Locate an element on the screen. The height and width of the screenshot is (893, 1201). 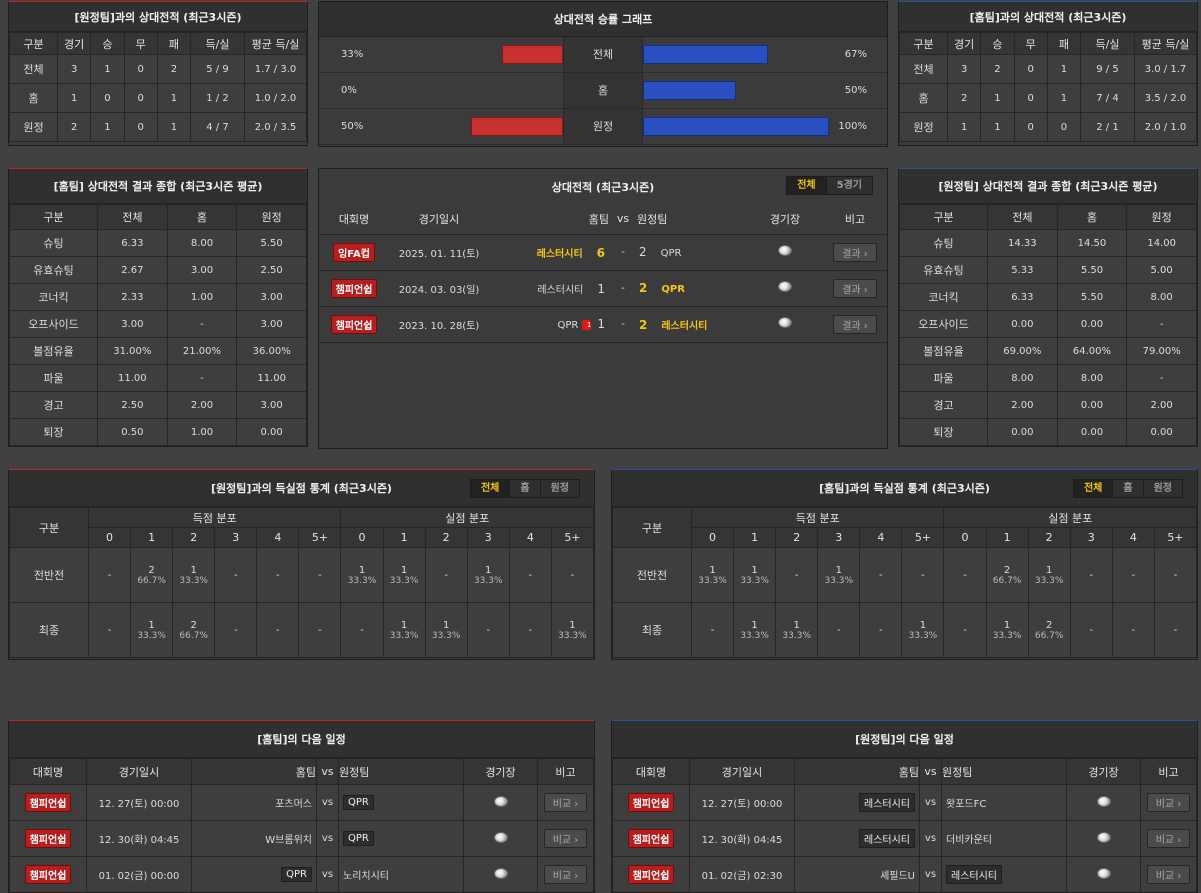
row-label: 볼점유율 is located at coordinates (53, 351).